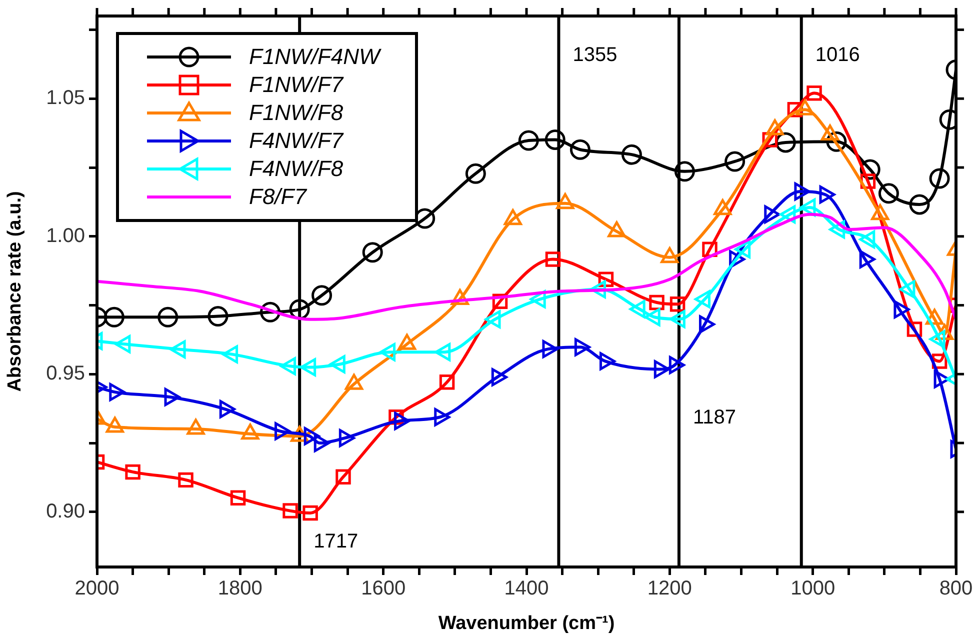 The width and height of the screenshot is (976, 637). I want to click on x-axis-title: Wavenumber (cm⁻¹), so click(526, 623).